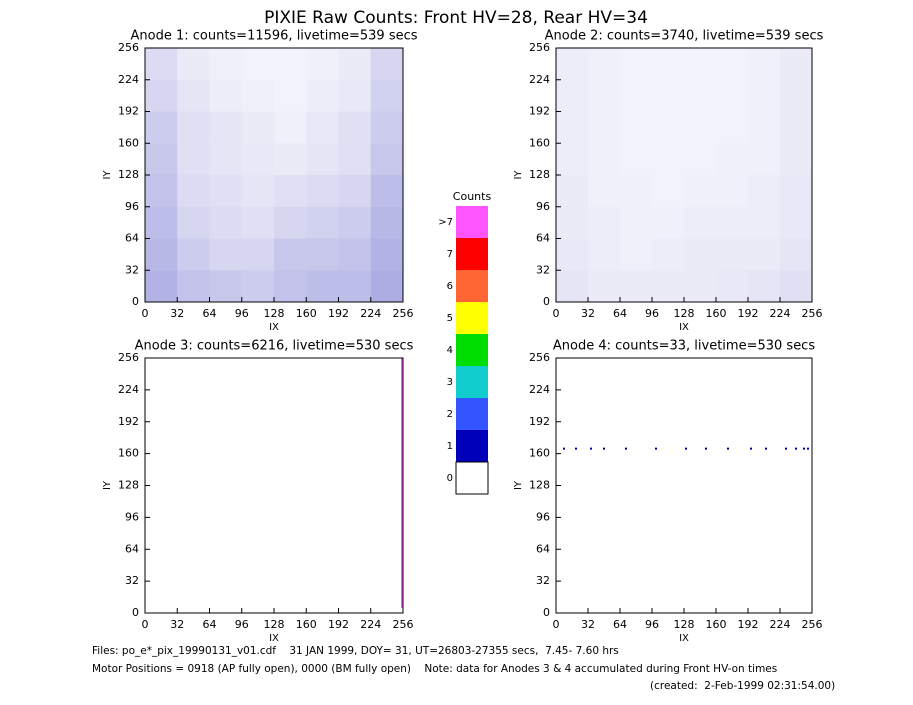  What do you see at coordinates (273, 36) in the screenshot?
I see `panel-title: Anode 1: counts=11596, livetime=539 secs` at bounding box center [273, 36].